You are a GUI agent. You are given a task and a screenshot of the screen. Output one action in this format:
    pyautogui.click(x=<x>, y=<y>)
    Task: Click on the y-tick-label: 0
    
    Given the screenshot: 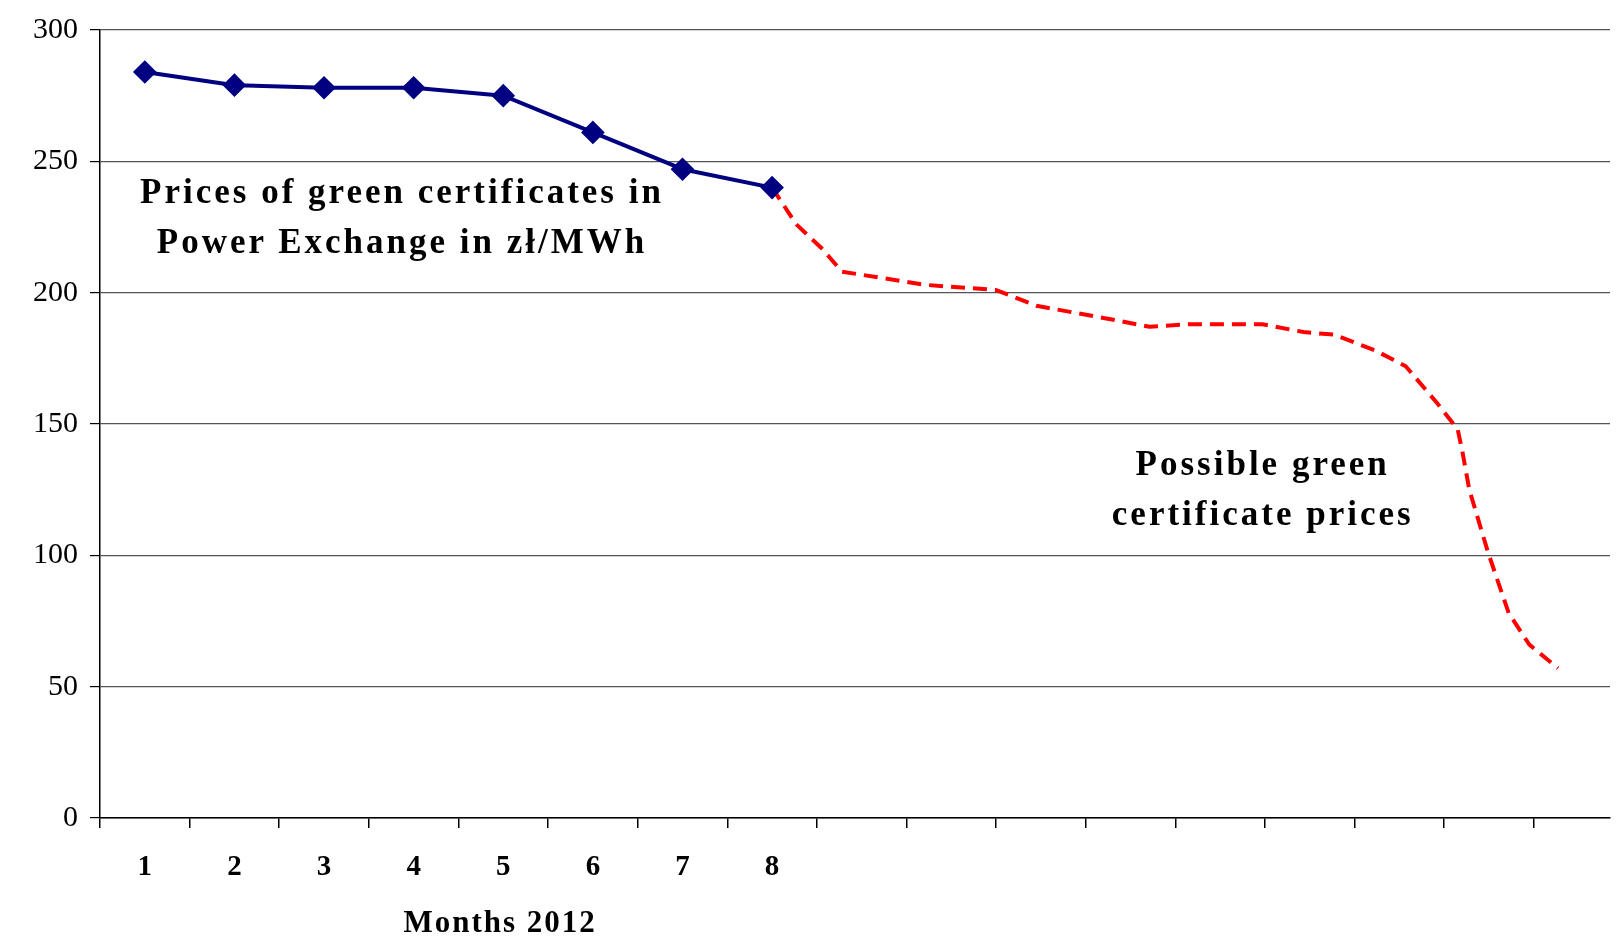 What is the action you would take?
    pyautogui.click(x=70, y=815)
    